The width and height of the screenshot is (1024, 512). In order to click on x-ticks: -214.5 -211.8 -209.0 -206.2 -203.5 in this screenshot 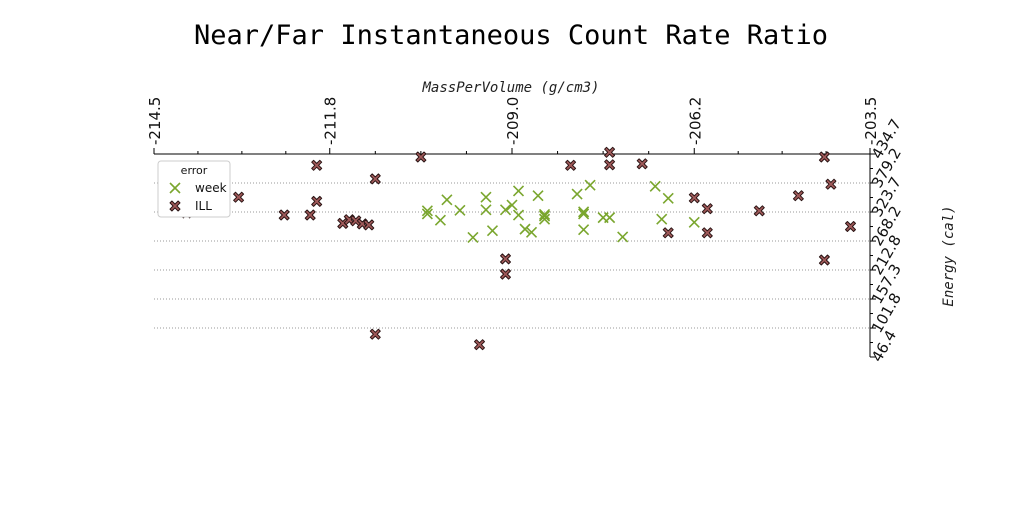, I will do `click(513, 125)`.